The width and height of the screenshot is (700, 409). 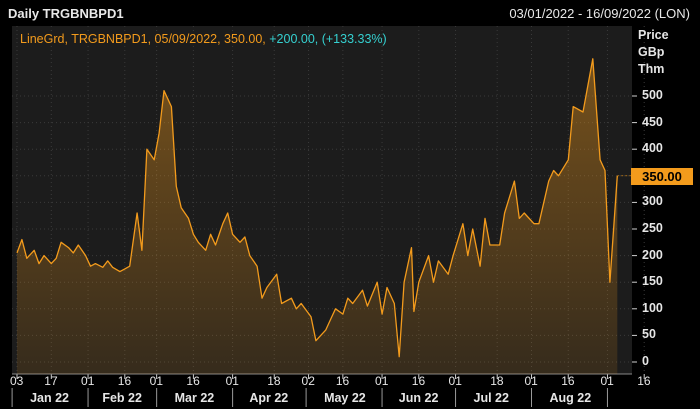 I want to click on y-tick-label: 200, so click(x=652, y=254).